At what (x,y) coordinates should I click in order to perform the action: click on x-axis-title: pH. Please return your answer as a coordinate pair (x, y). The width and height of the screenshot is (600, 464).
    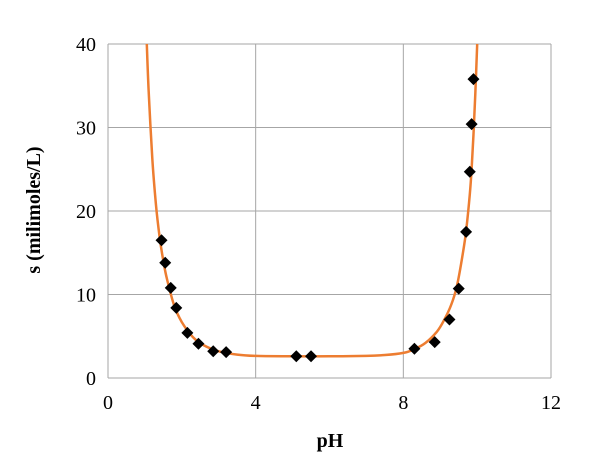
    Looking at the image, I should click on (330, 441).